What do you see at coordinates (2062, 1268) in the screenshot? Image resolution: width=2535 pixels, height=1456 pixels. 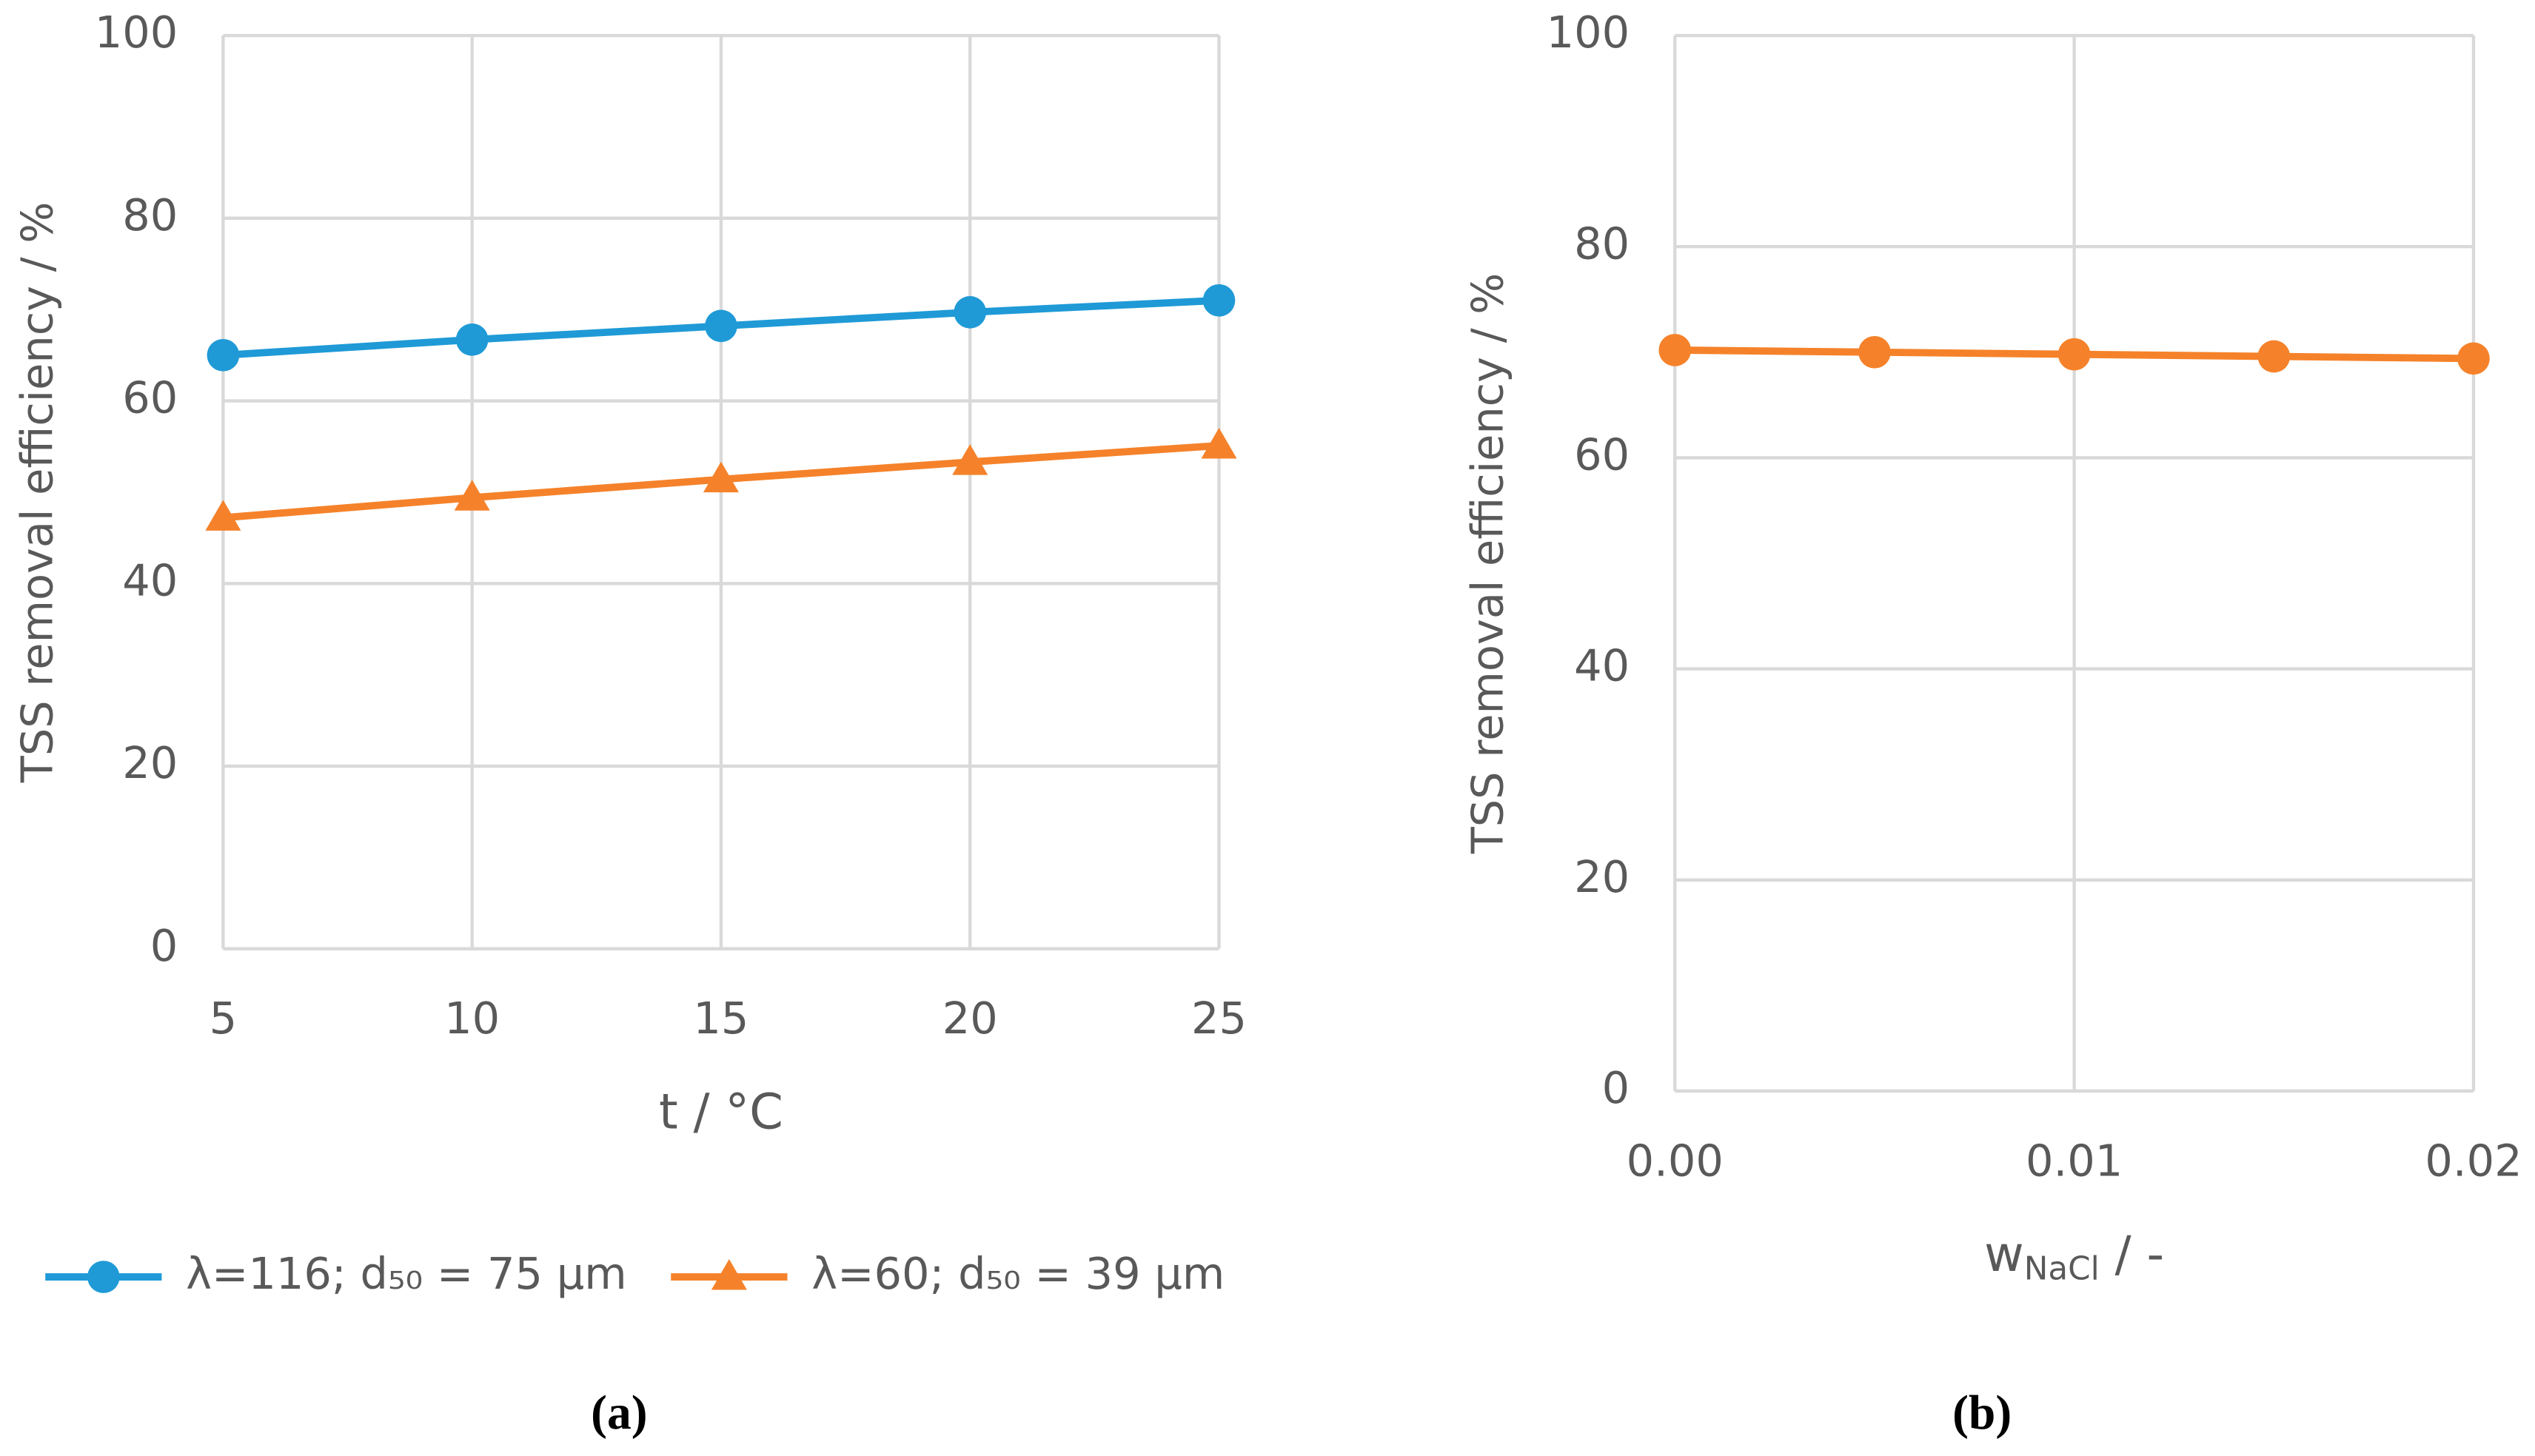 I see `x-axis-label-part: NaCl` at bounding box center [2062, 1268].